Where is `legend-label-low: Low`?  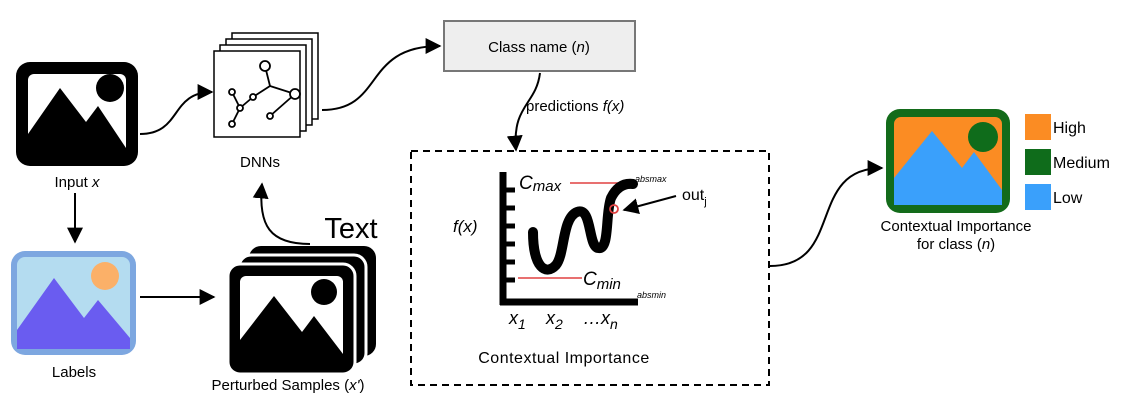
legend-label-low: Low is located at coordinates (1068, 198).